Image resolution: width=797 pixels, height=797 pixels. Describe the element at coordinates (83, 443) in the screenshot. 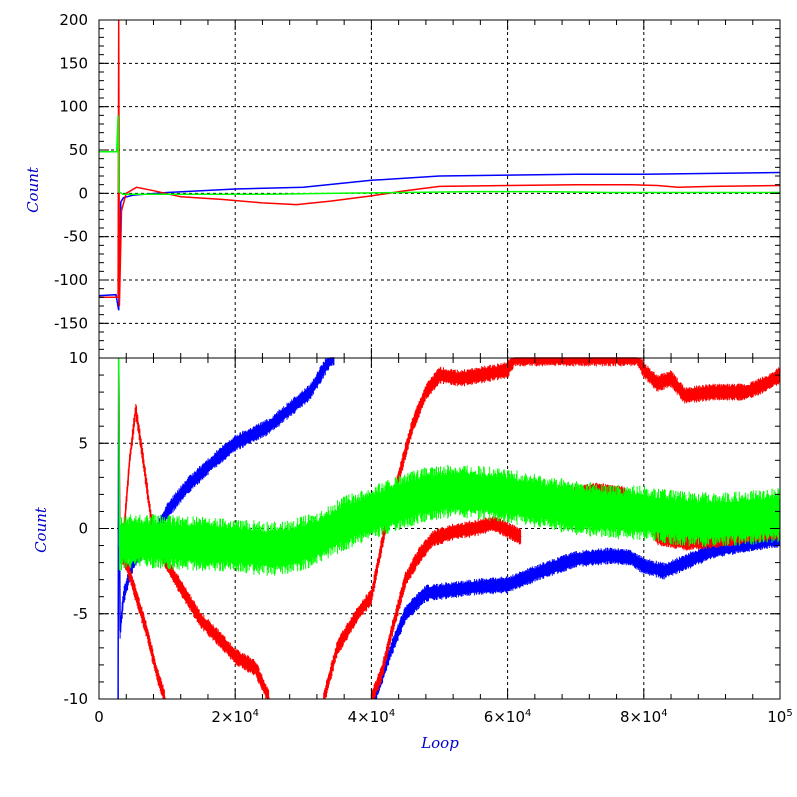

I see `bot-y-tick-label: 5` at that location.